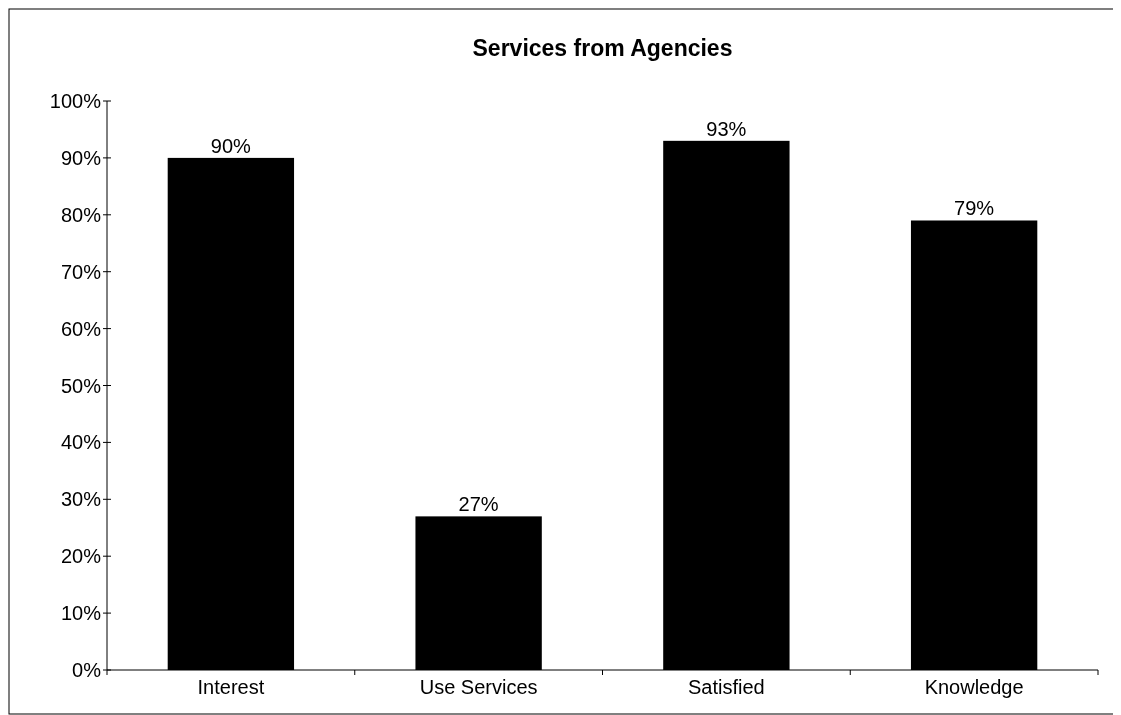  I want to click on x-tick-label: Satisfied, so click(726, 687).